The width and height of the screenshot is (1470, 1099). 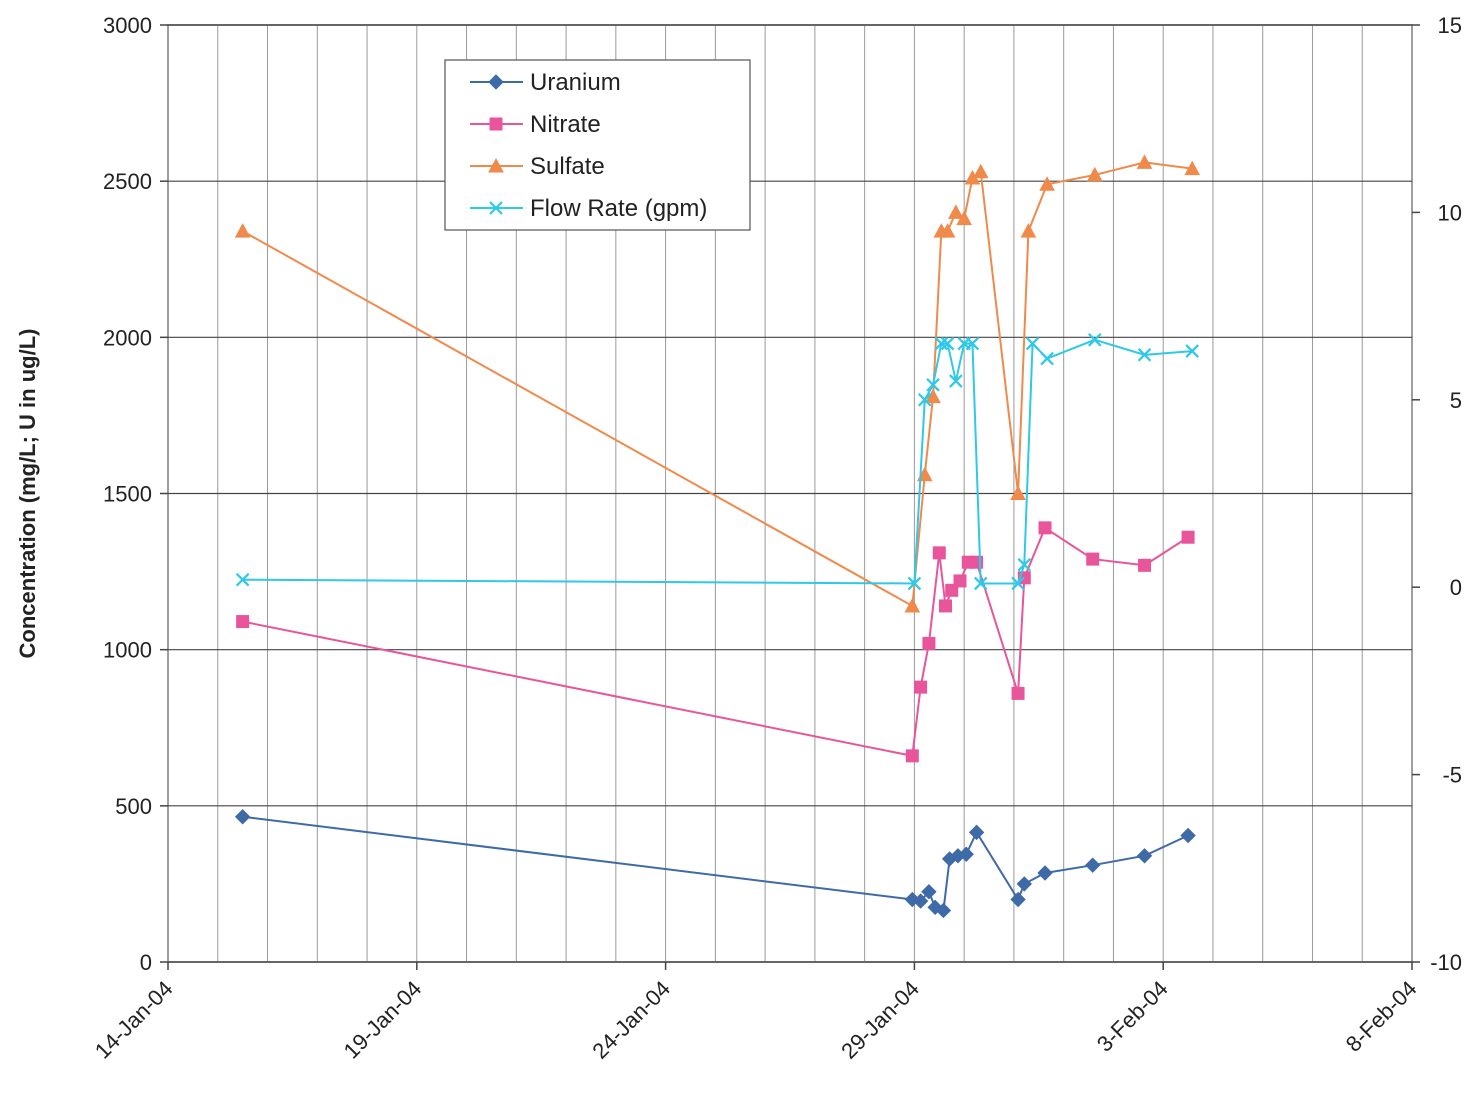 What do you see at coordinates (618, 208) in the screenshot?
I see `legend-label: Flow Rate (gpm)` at bounding box center [618, 208].